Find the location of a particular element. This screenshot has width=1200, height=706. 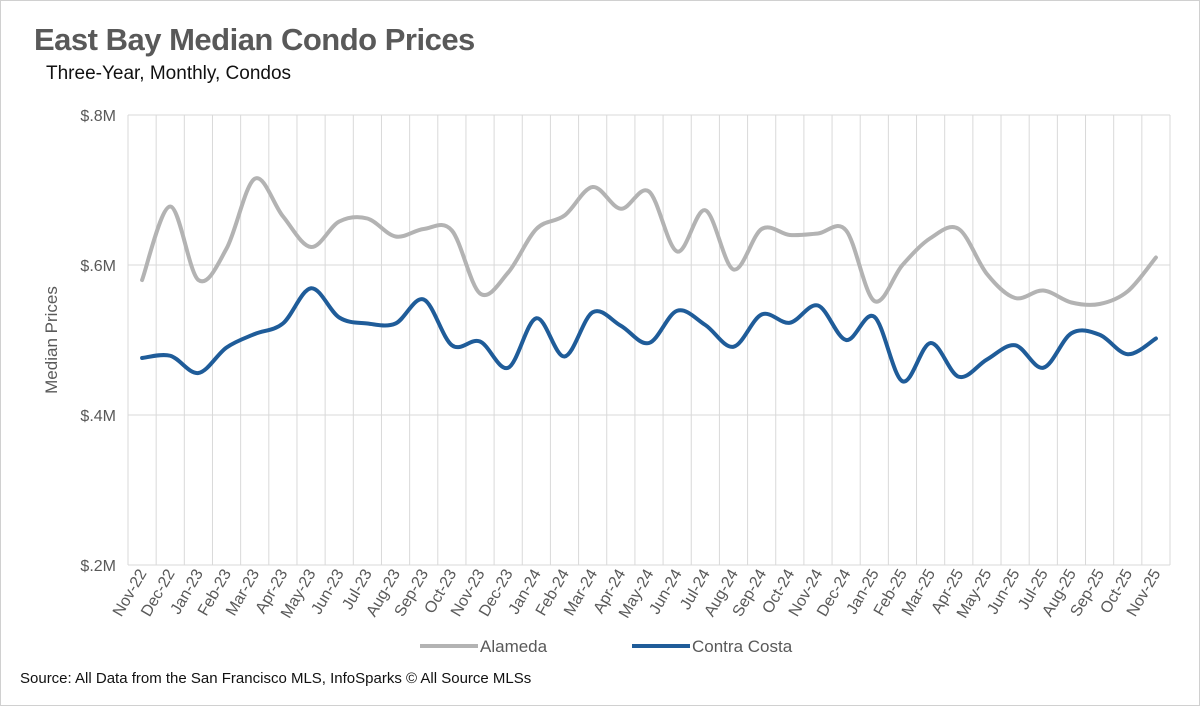

chart-subtitle: Three-Year, Monthly, Condos is located at coordinates (169, 73).